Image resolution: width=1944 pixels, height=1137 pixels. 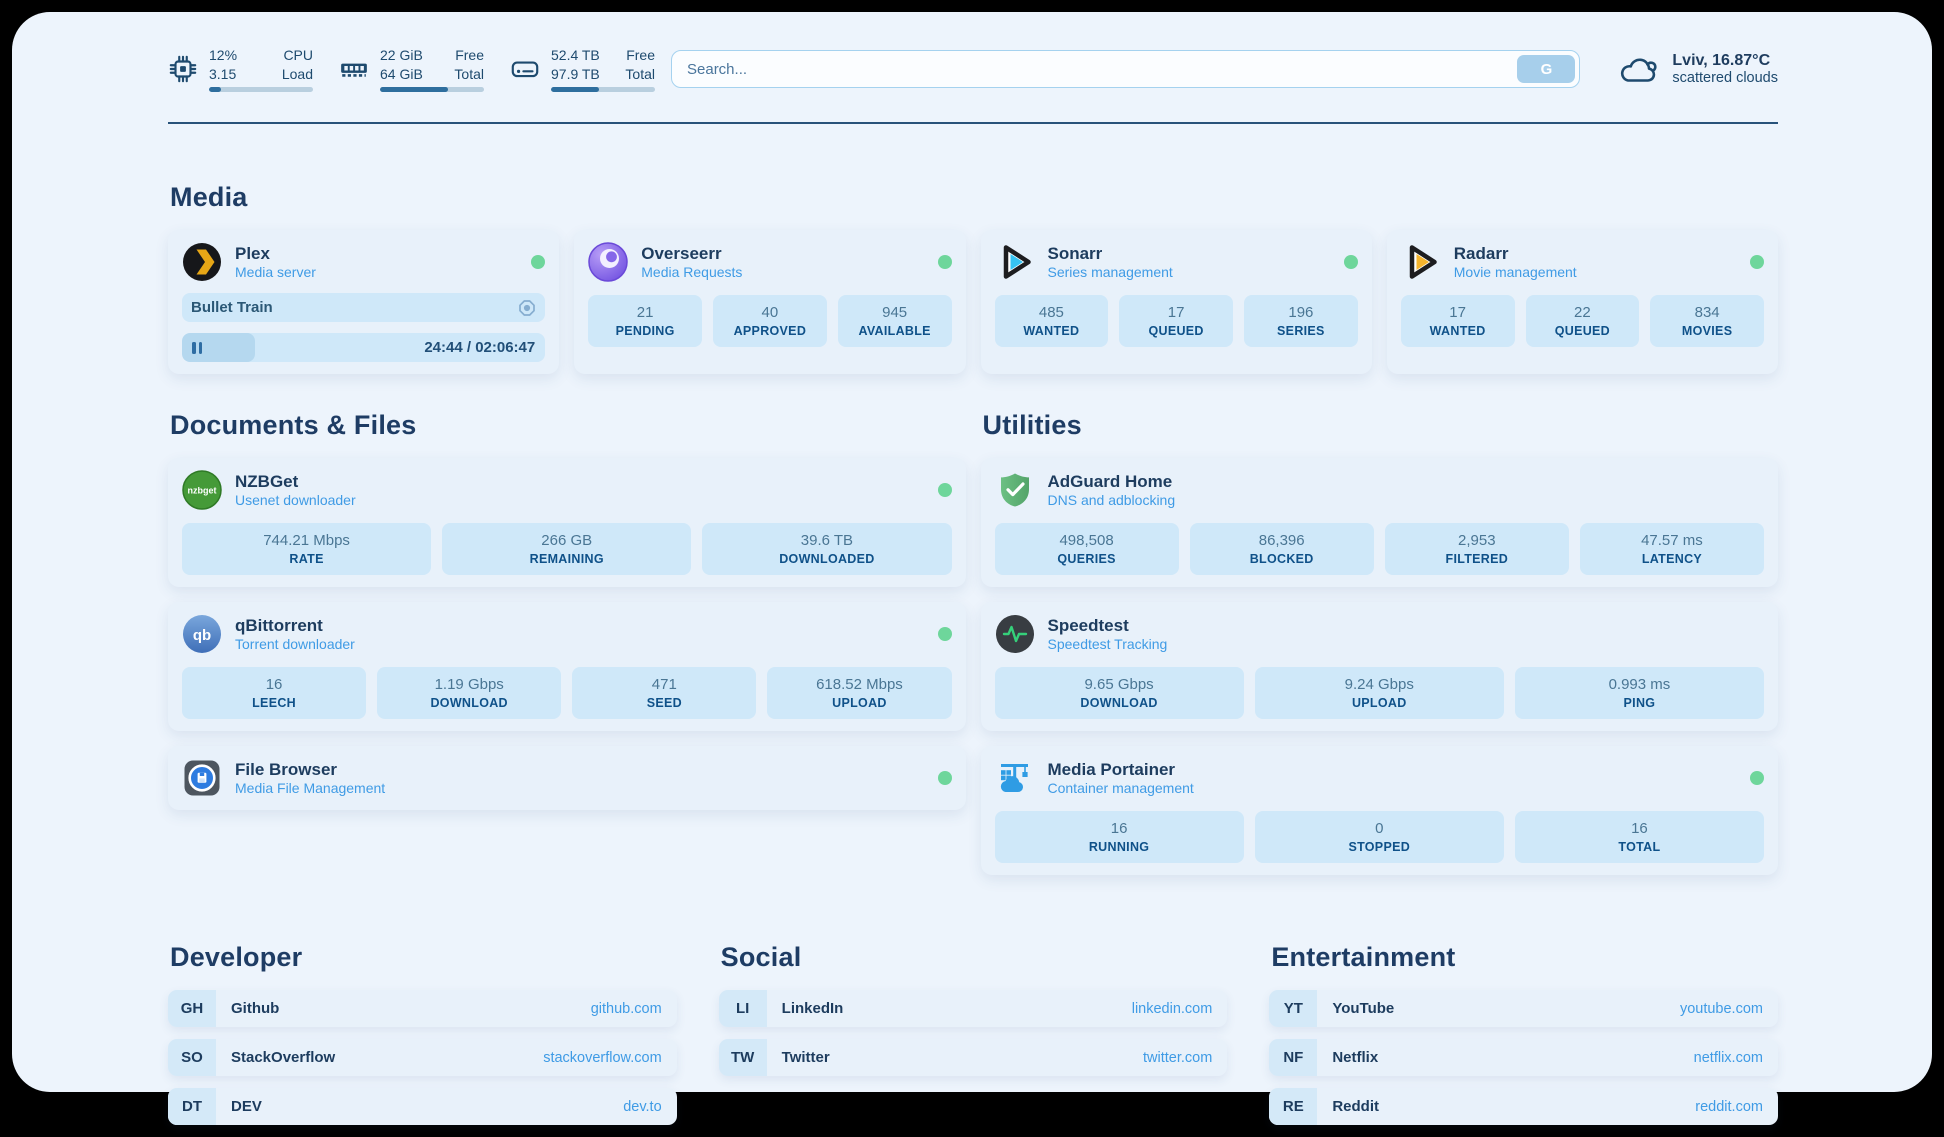 I want to click on search-bar: G, so click(x=1126, y=69).